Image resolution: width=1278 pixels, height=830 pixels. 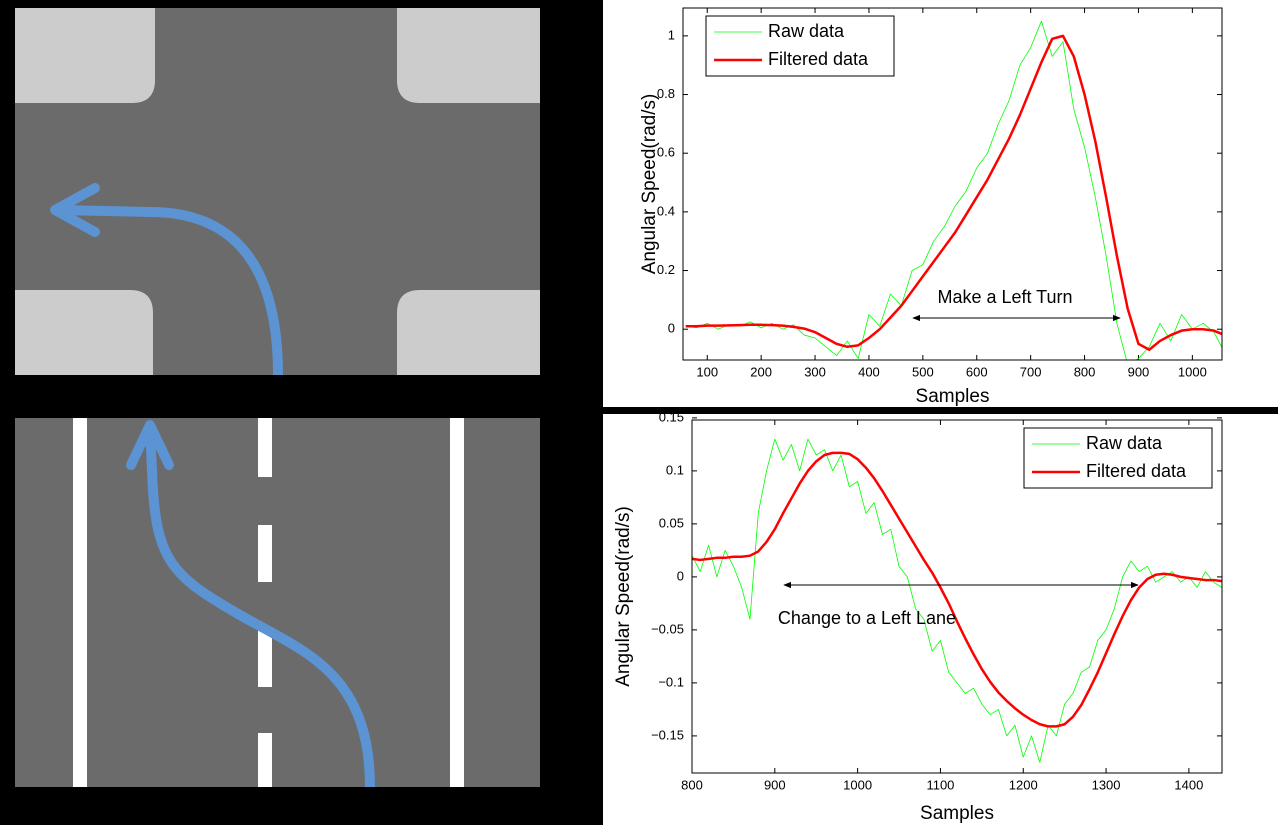 What do you see at coordinates (707, 371) in the screenshot?
I see `x-tick-label: 100` at bounding box center [707, 371].